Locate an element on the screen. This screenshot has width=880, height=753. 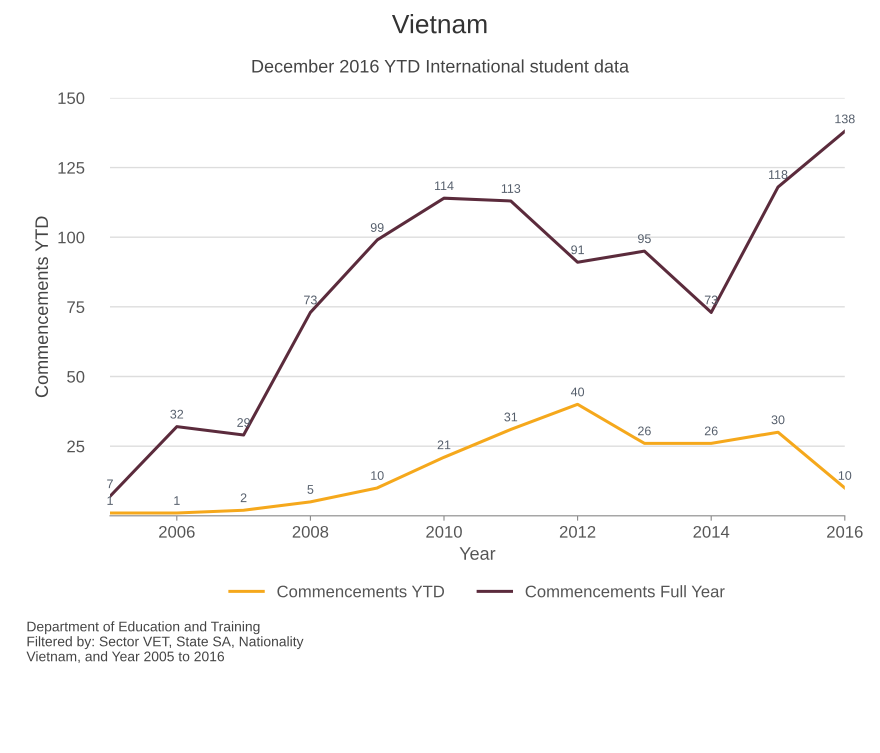
data-label: 114 is located at coordinates (444, 185).